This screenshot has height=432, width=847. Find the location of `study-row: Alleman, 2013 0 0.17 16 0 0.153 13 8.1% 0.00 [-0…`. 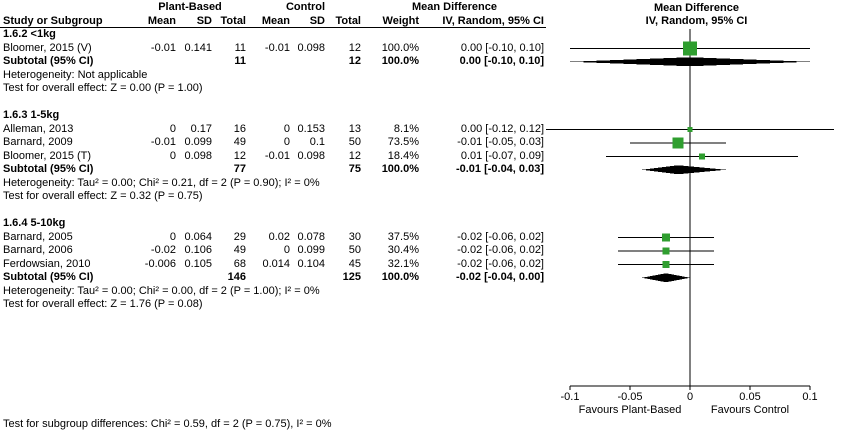

study-row: Alleman, 2013 0 0.17 16 0 0.153 13 8.1% 0.00 [-0… is located at coordinates (273, 130).